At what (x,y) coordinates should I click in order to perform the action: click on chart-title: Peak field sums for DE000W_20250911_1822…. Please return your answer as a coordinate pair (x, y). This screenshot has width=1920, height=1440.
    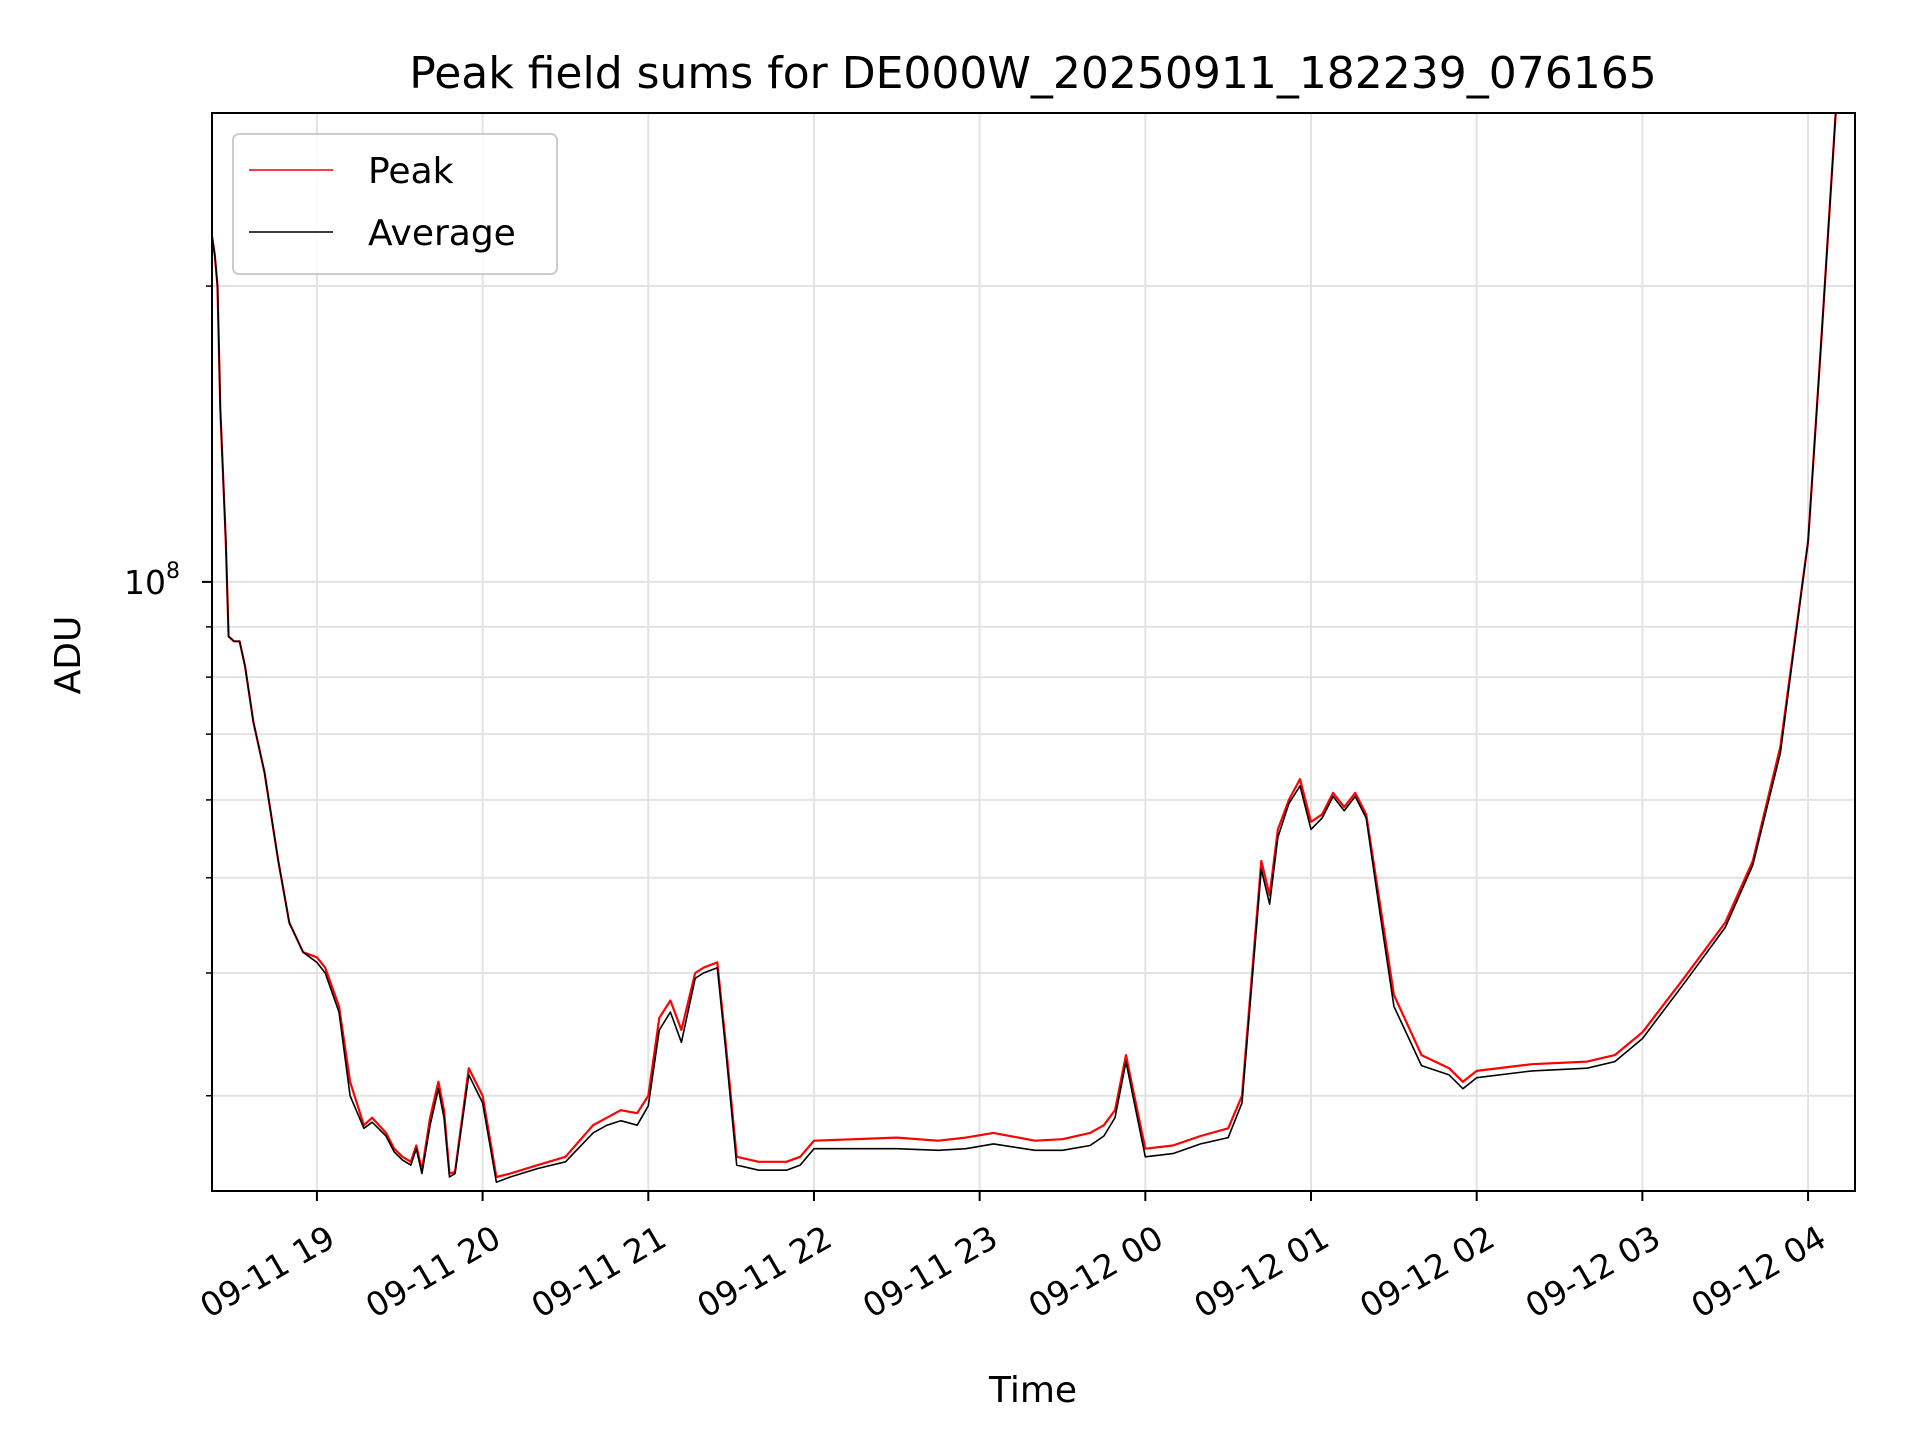
    Looking at the image, I should click on (1033, 73).